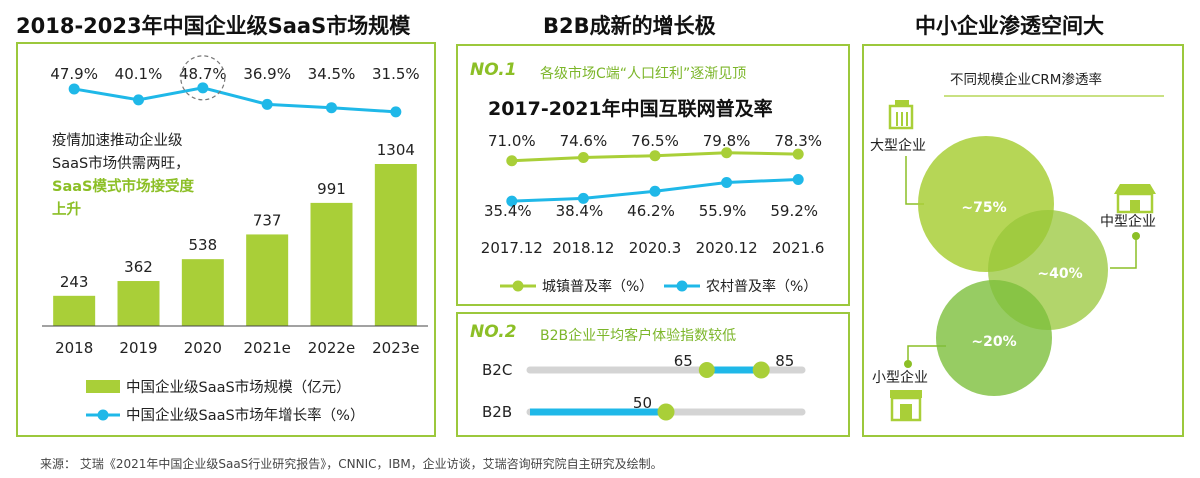 The height and width of the screenshot is (478, 1200). Describe the element at coordinates (203, 245) in the screenshot. I see `bar-label-2020: 538` at that location.